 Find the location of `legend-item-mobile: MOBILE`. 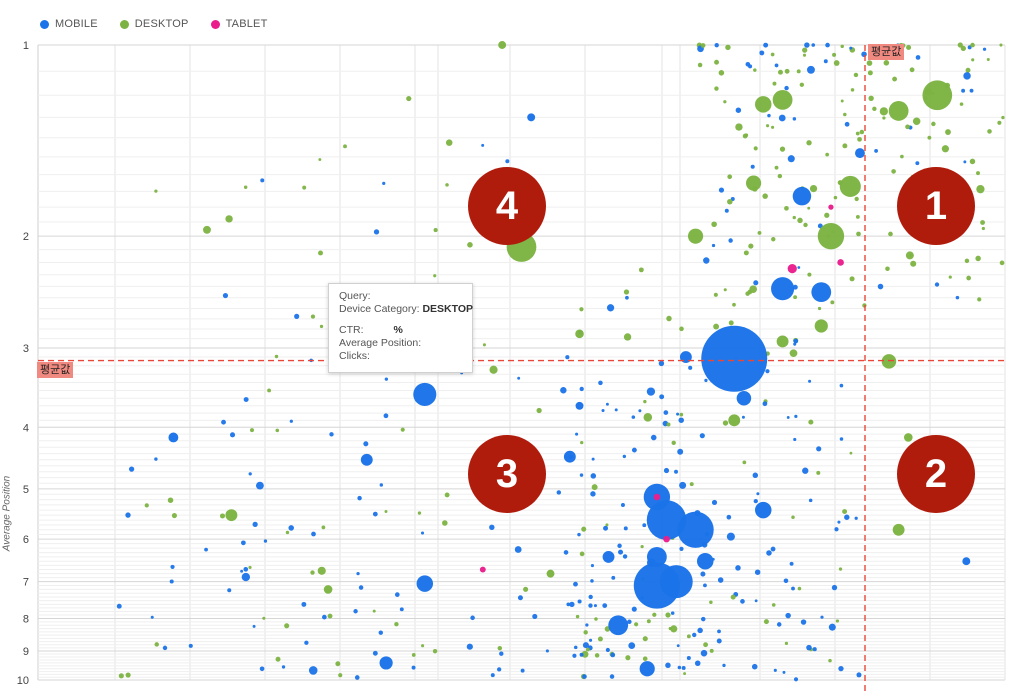

legend-item-mobile: MOBILE is located at coordinates (69, 24).